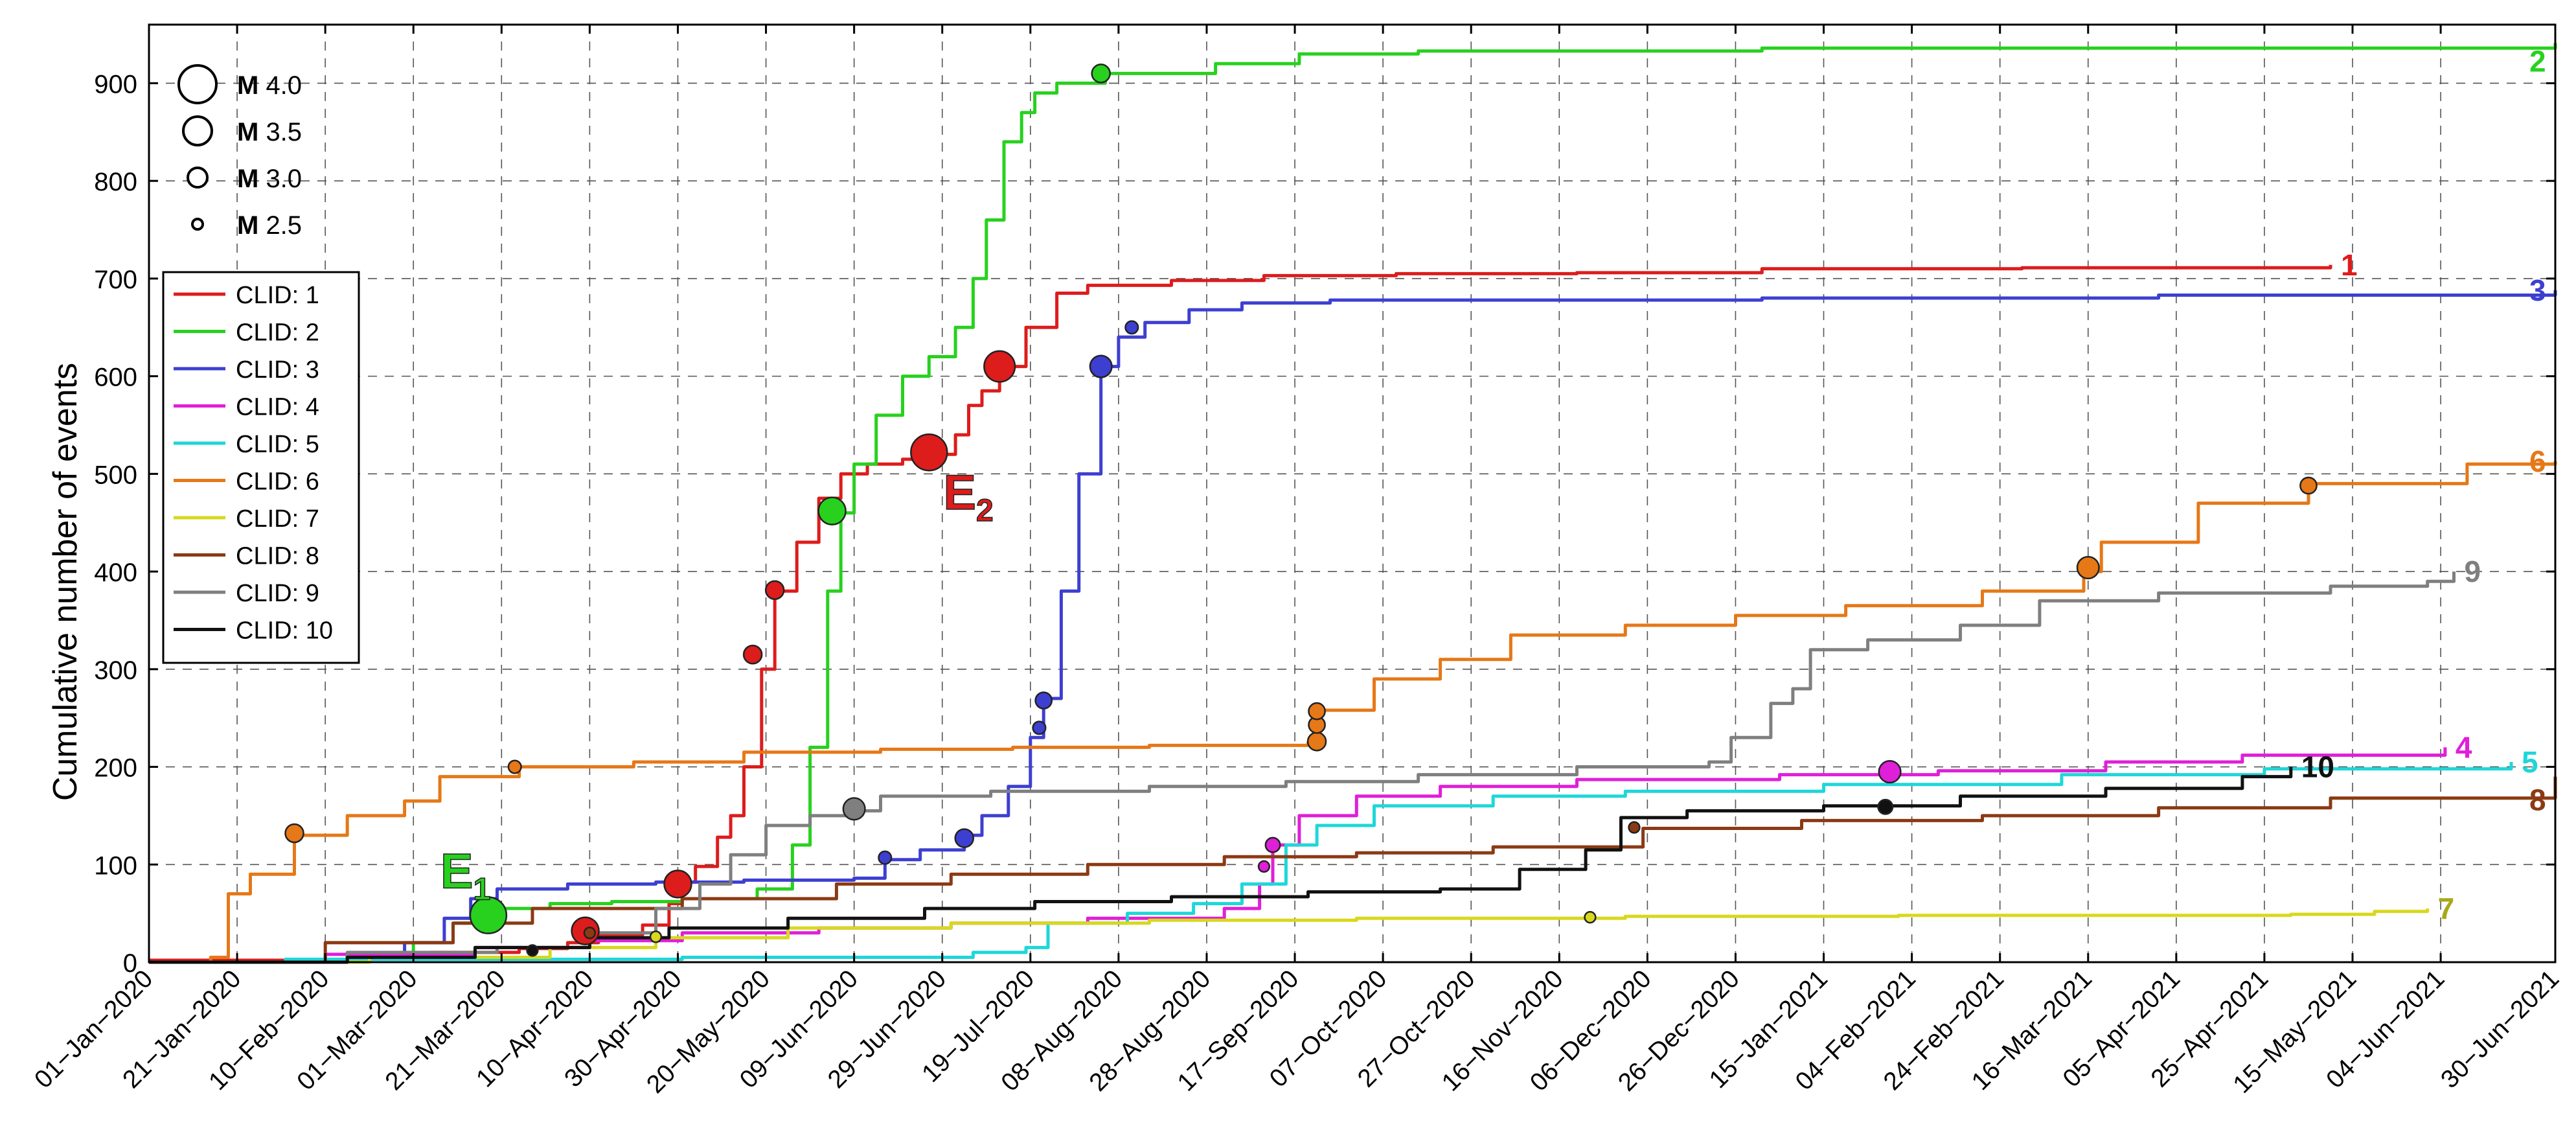 The width and height of the screenshot is (2576, 1130). Describe the element at coordinates (116, 280) in the screenshot. I see `y-tick-label: 700` at that location.